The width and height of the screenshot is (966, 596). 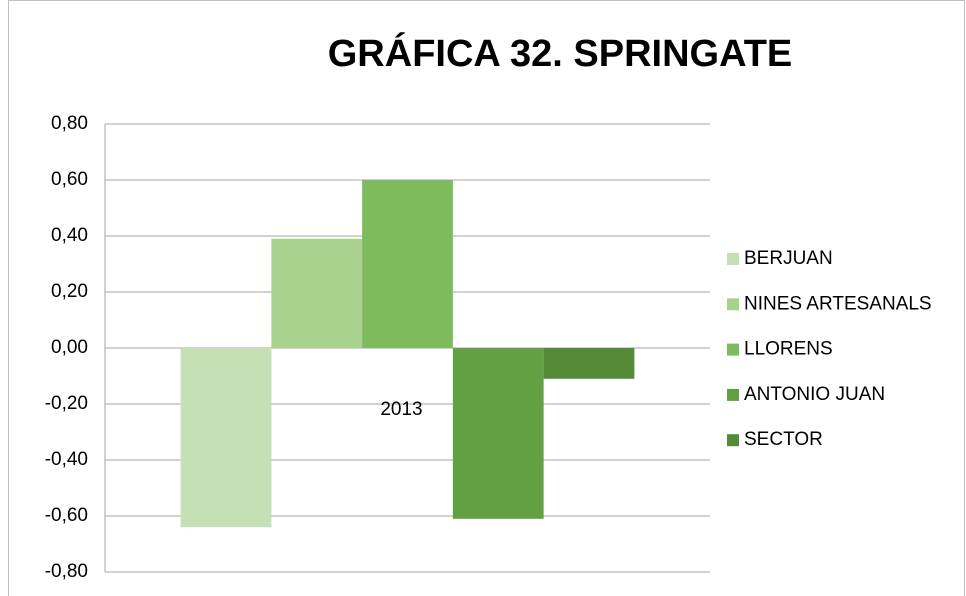 What do you see at coordinates (66, 571) in the screenshot?
I see `y-tick-label: -0,80` at bounding box center [66, 571].